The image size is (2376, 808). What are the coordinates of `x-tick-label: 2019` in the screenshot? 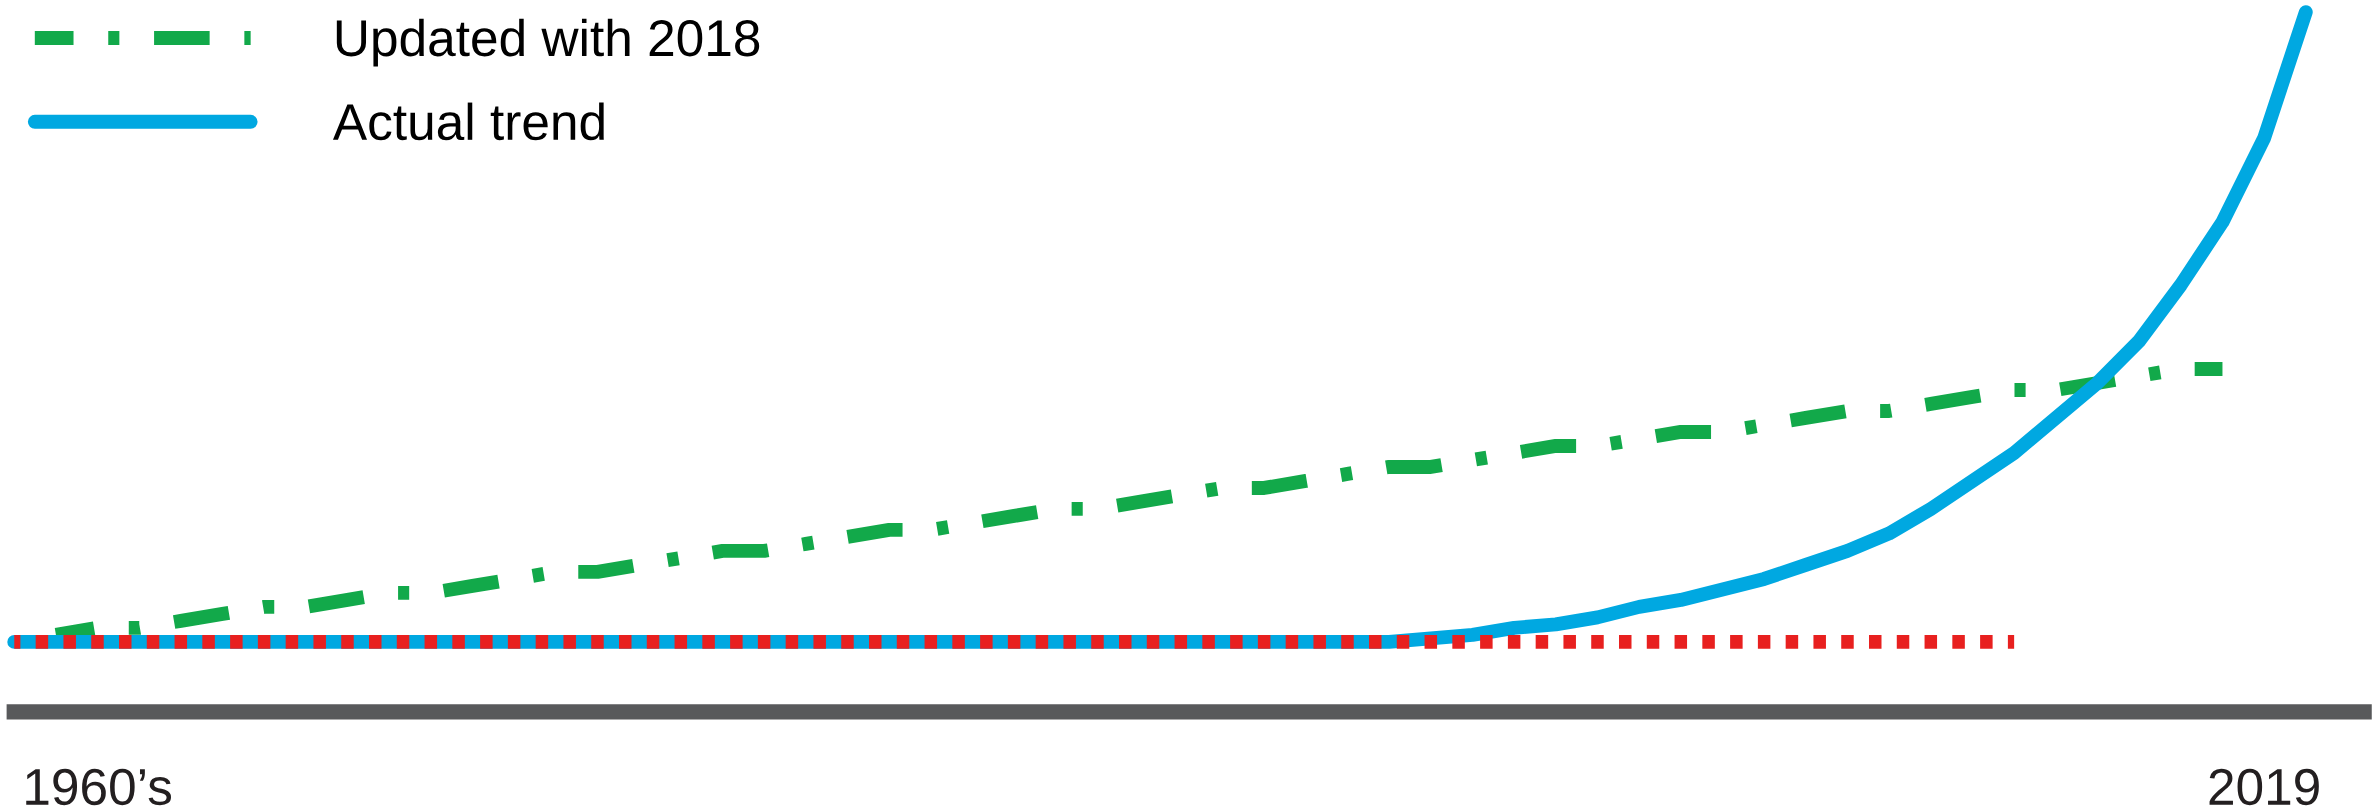 It's located at (2264, 787).